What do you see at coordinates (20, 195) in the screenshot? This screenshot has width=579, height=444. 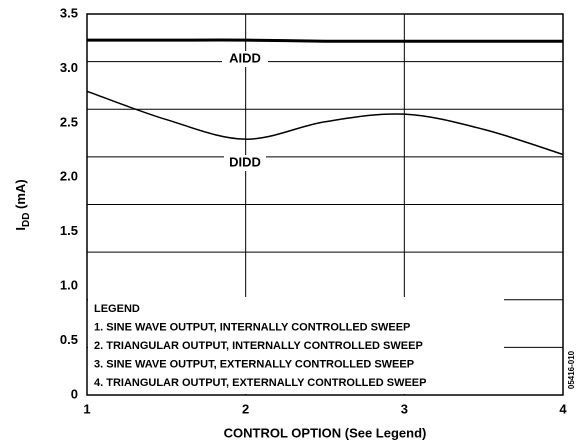 I see `y-axis-label-rest: (mA)` at bounding box center [20, 195].